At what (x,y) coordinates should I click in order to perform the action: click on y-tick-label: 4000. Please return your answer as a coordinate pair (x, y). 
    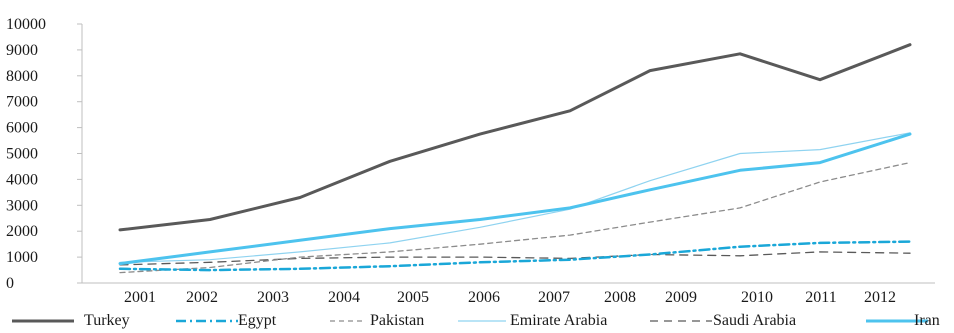
    Looking at the image, I should click on (22, 179).